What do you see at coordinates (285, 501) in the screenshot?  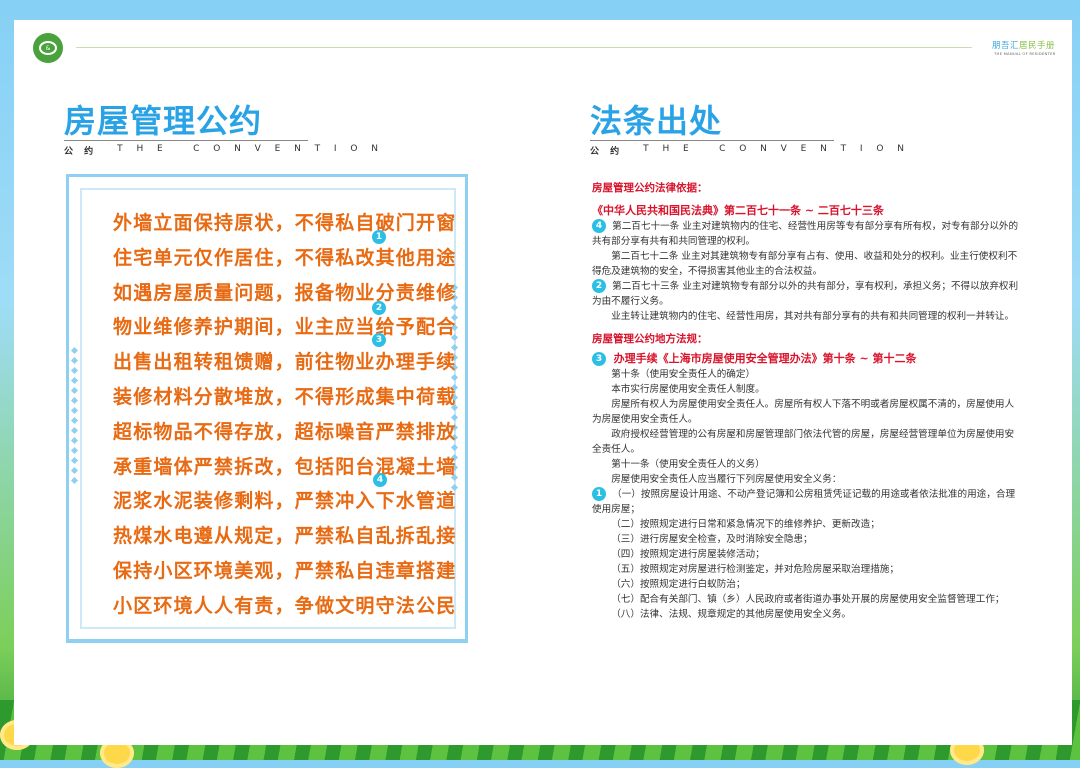 I see `rule-line: 泥浆水泥装修剩料，严禁冲入下水管道` at bounding box center [285, 501].